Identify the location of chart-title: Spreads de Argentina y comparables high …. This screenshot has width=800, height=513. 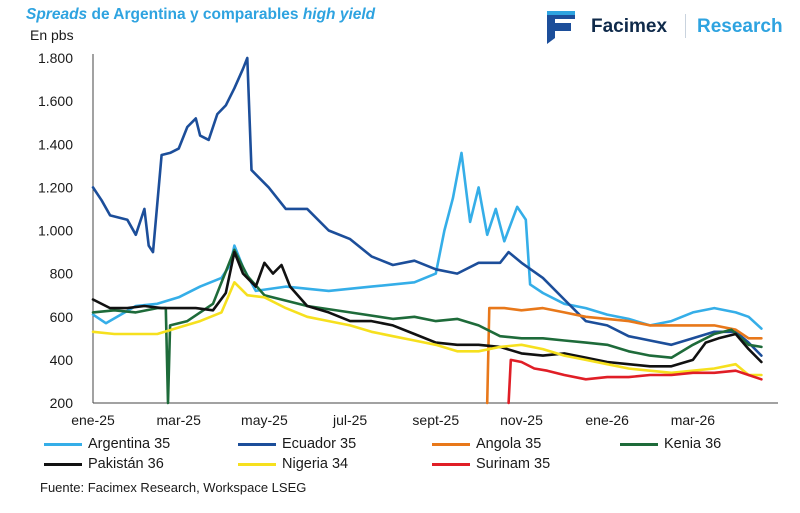
(200, 15).